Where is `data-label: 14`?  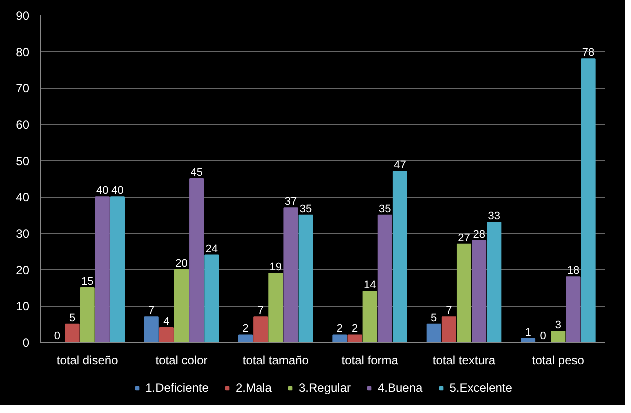
data-label: 14 is located at coordinates (370, 286).